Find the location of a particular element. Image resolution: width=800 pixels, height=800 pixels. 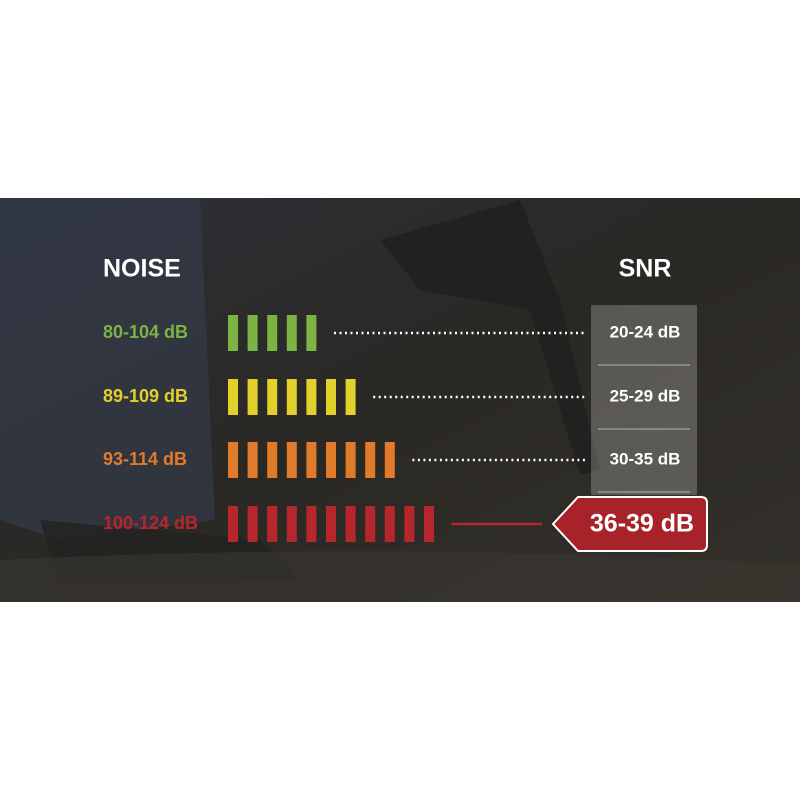

ground is located at coordinates (400, 576).